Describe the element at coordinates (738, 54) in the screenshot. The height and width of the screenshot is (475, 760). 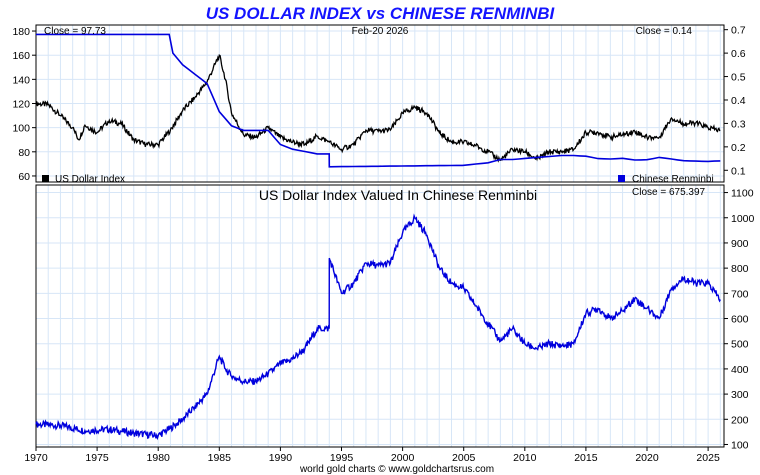
I see `right-tick-label: 0.6` at that location.